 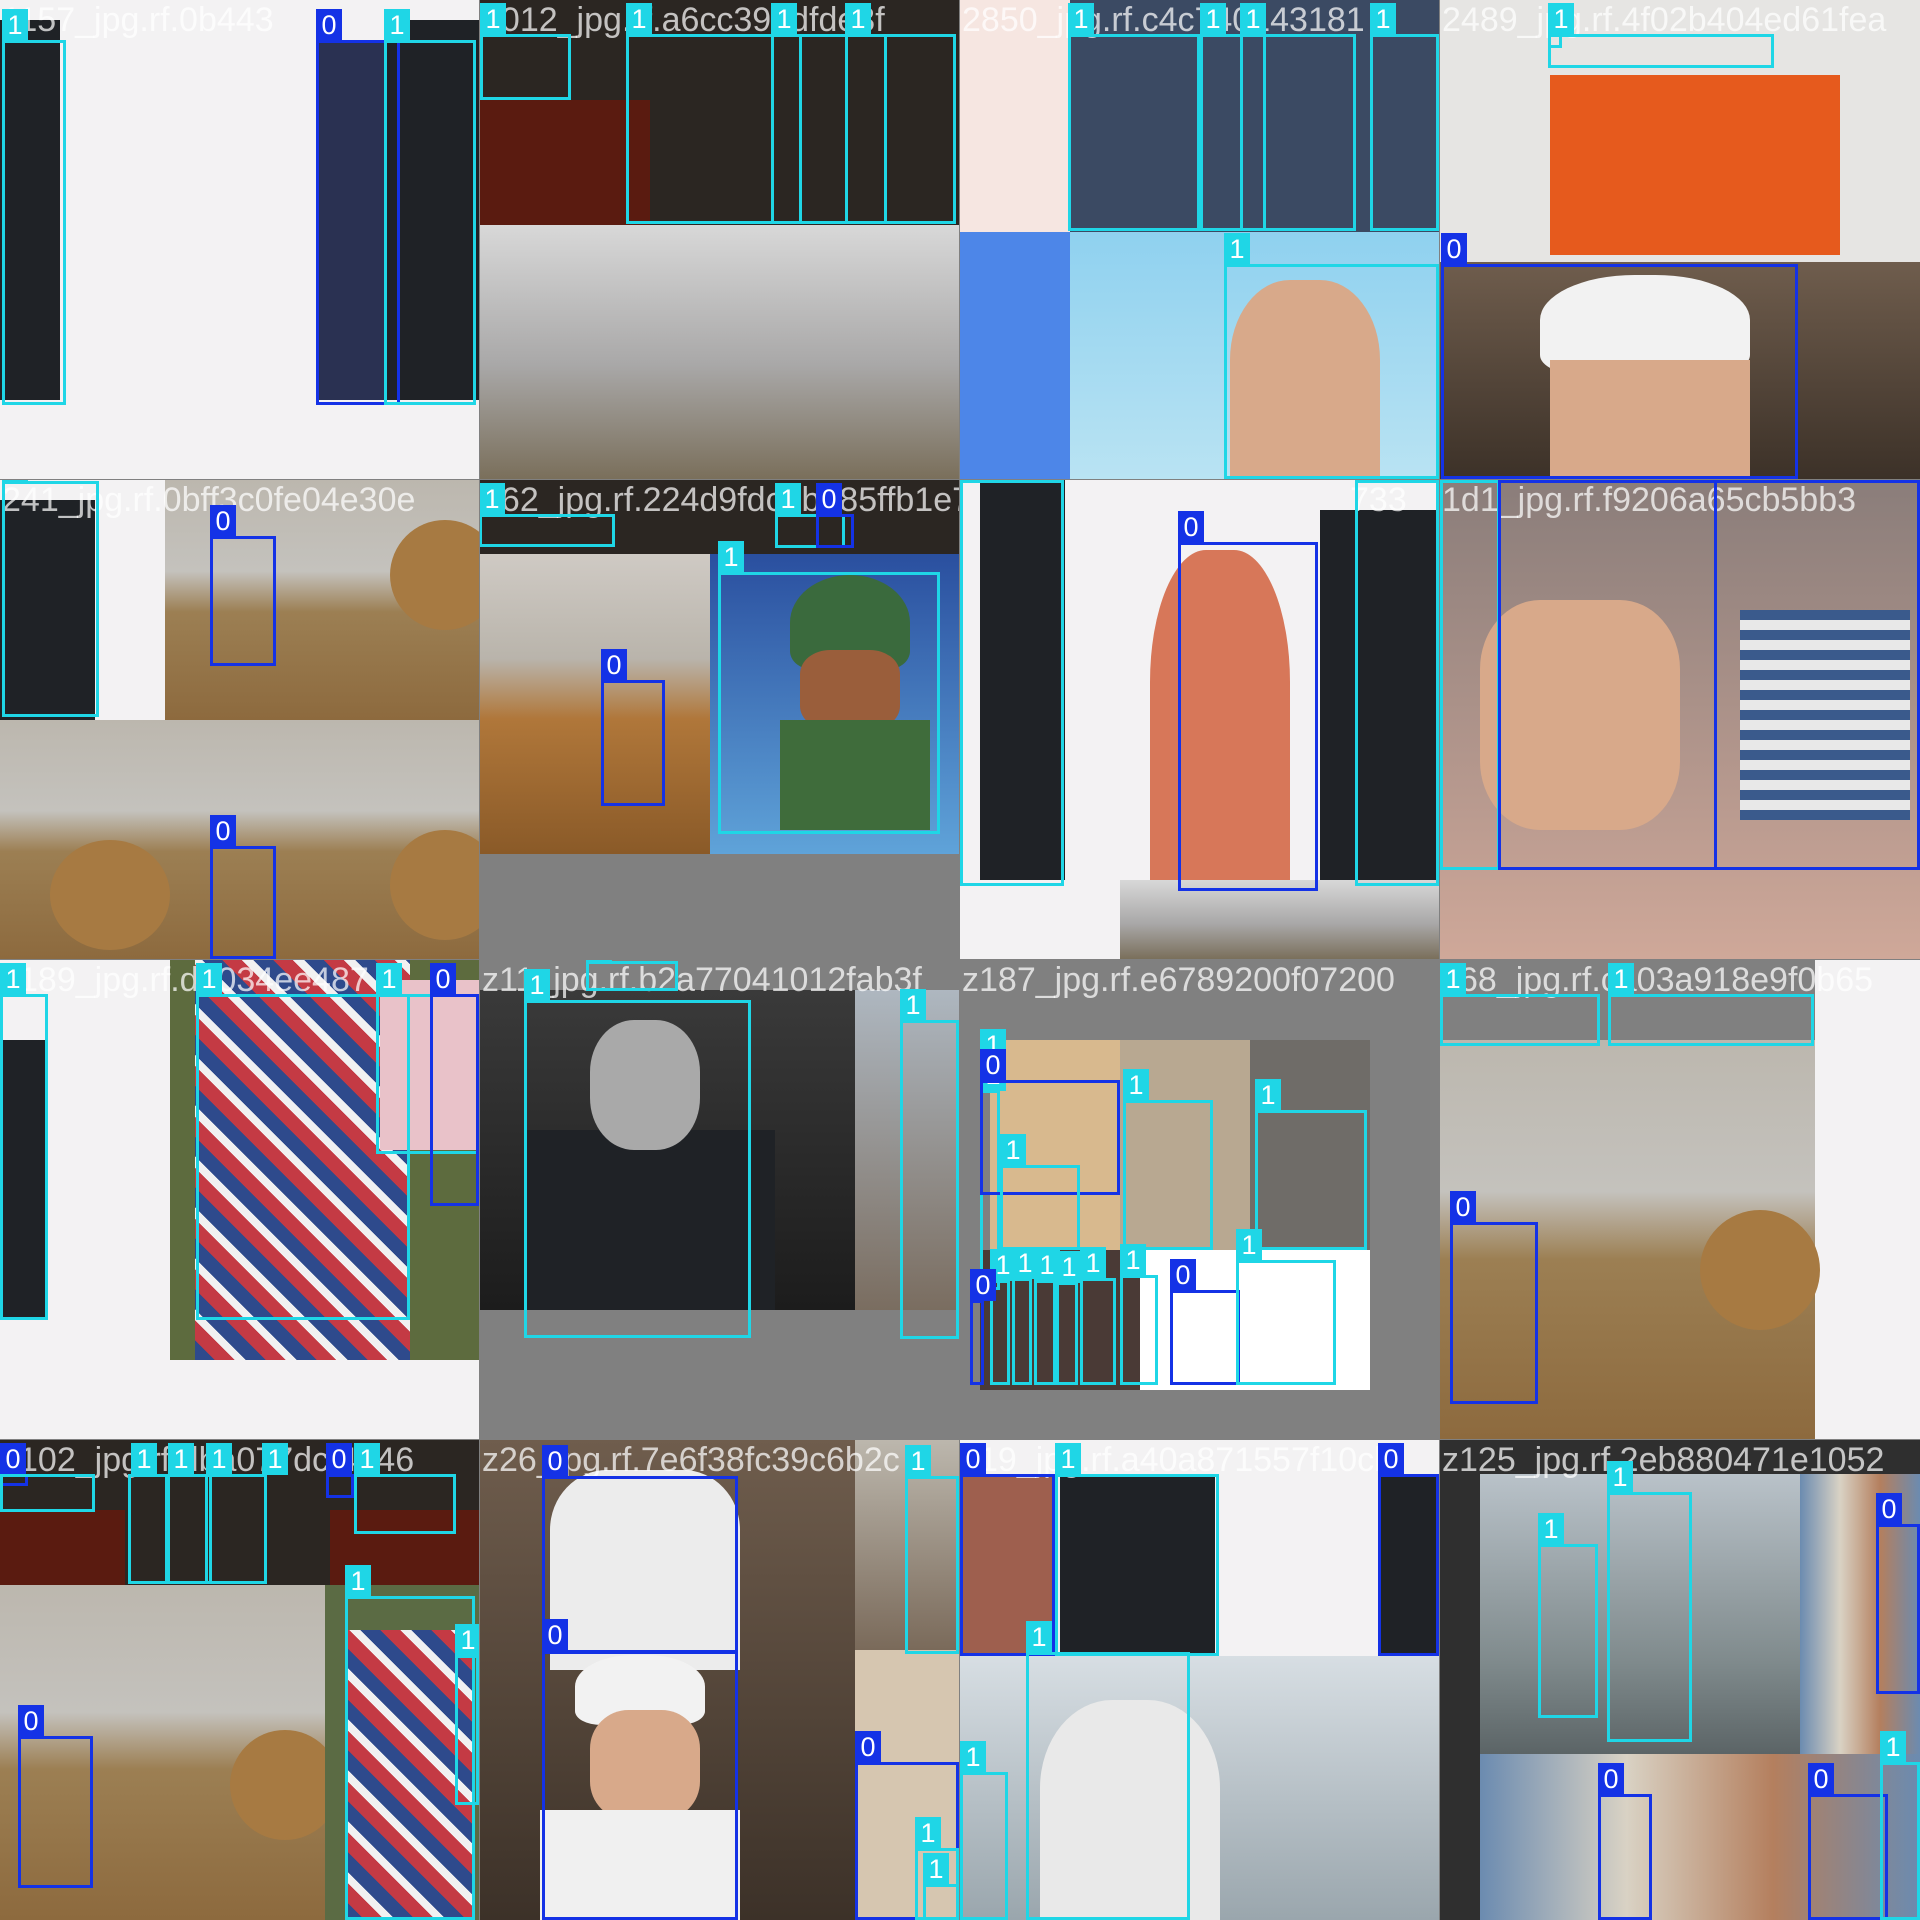 I want to click on pink-shirt, so click(x=429, y=1065).